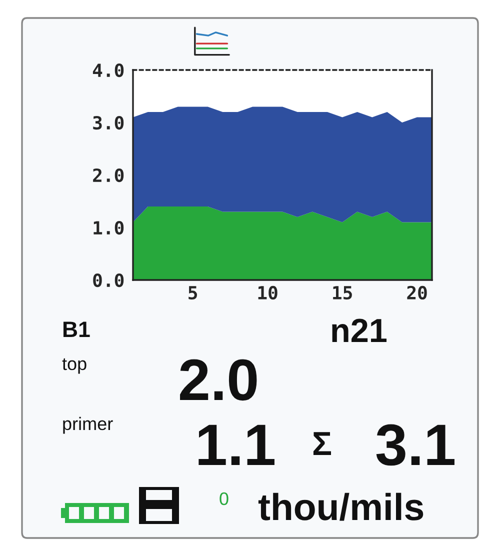 This screenshot has width=500, height=550. Describe the element at coordinates (322, 443) in the screenshot. I see `text: Σ` at that location.